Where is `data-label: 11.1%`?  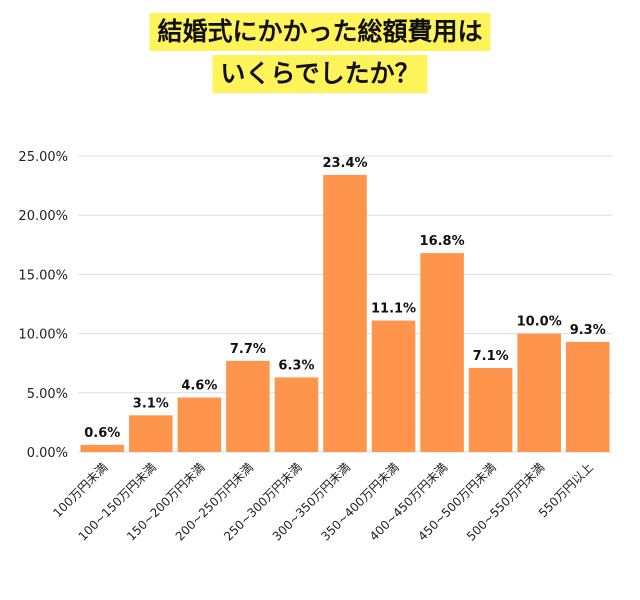 data-label: 11.1% is located at coordinates (393, 309).